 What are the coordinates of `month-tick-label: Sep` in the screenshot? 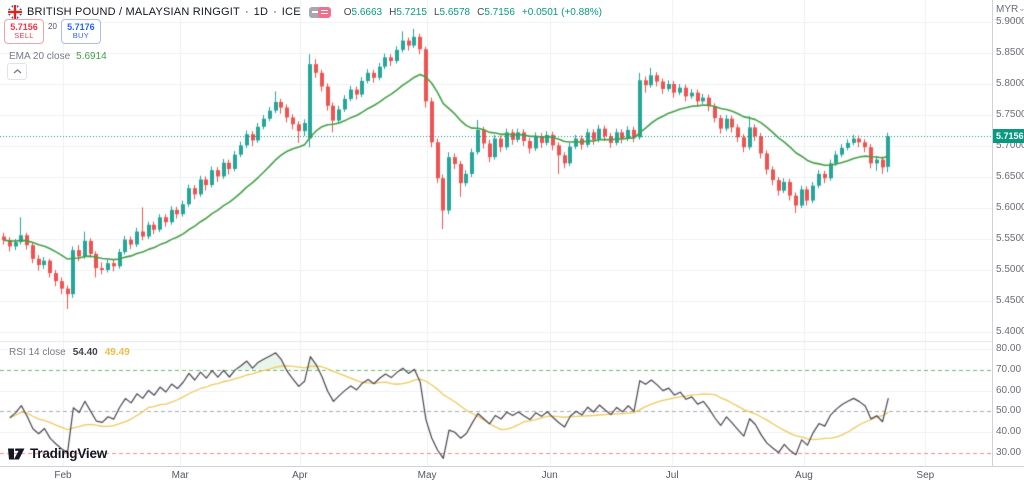 It's located at (925, 475).